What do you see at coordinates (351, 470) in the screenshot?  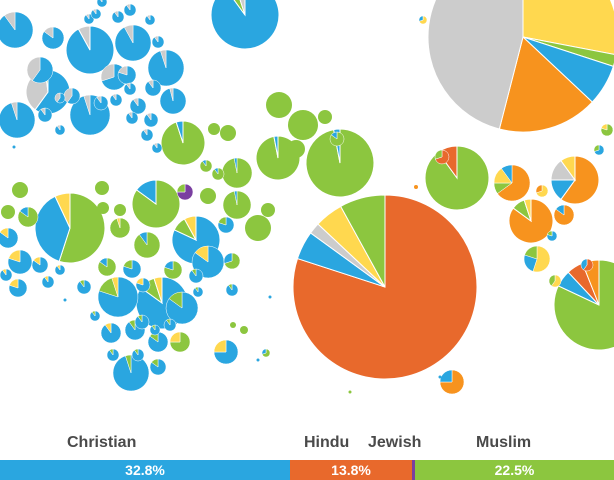 I see `share-bar-value-label: 13.8%` at bounding box center [351, 470].